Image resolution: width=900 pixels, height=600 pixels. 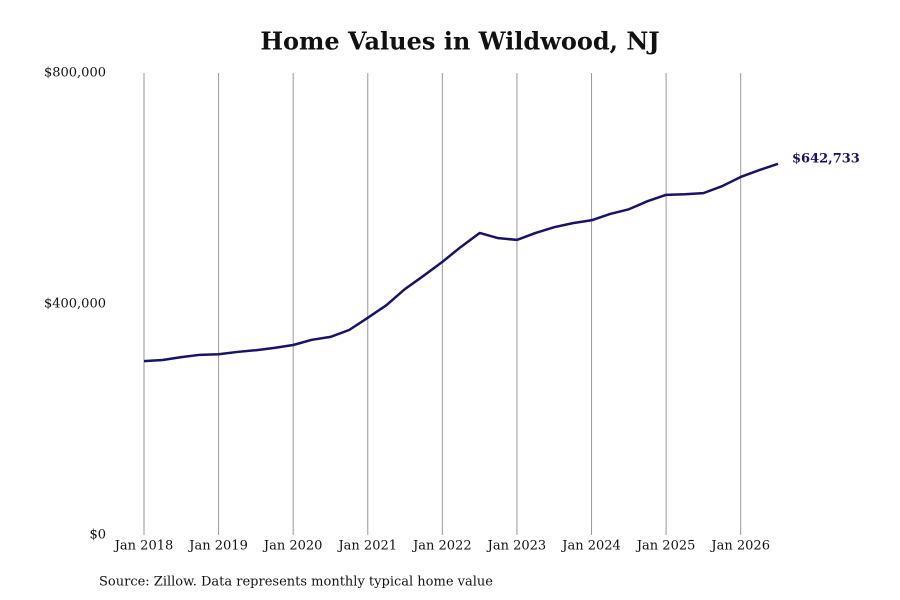 What do you see at coordinates (459, 41) in the screenshot?
I see `chart-title: Home Values in Wildwood, NJ` at bounding box center [459, 41].